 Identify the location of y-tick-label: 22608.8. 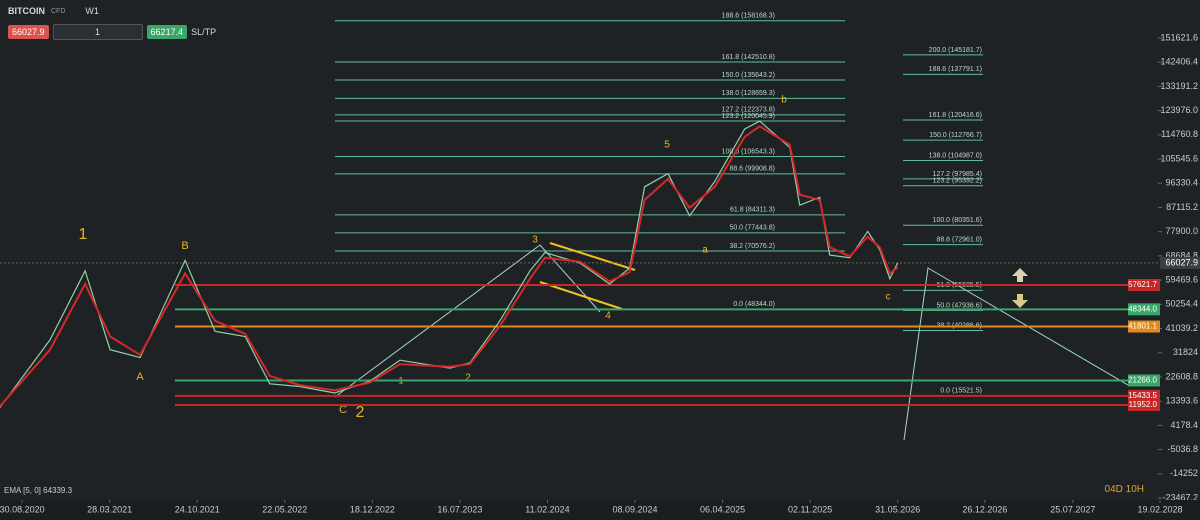
(1181, 376).